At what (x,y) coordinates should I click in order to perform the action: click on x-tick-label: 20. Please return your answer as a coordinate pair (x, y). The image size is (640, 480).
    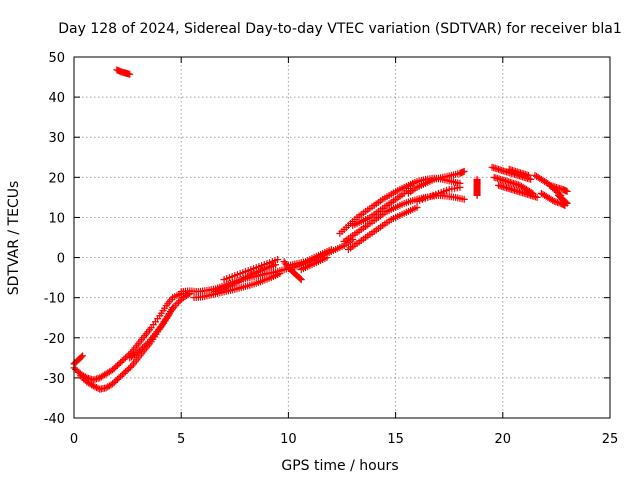
    Looking at the image, I should click on (503, 439).